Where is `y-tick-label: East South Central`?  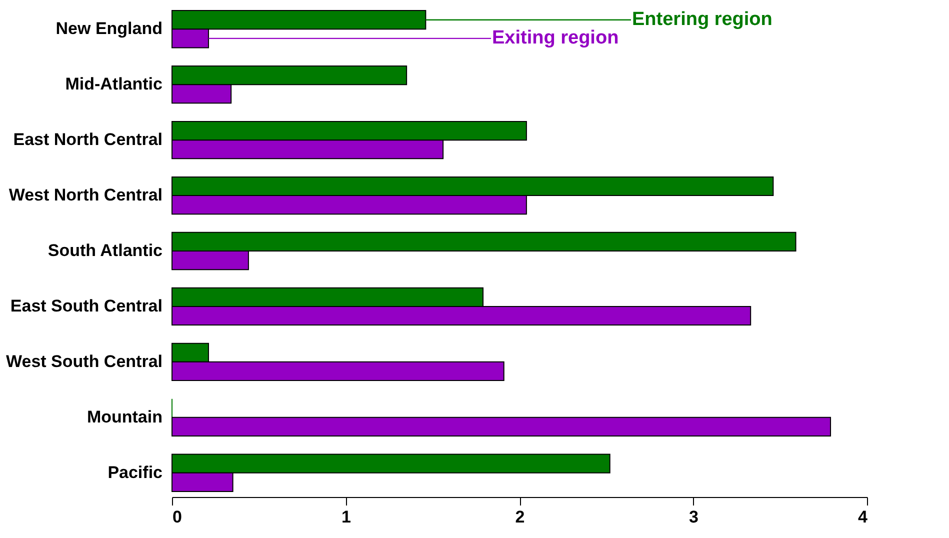
y-tick-label: East South Central is located at coordinates (86, 306).